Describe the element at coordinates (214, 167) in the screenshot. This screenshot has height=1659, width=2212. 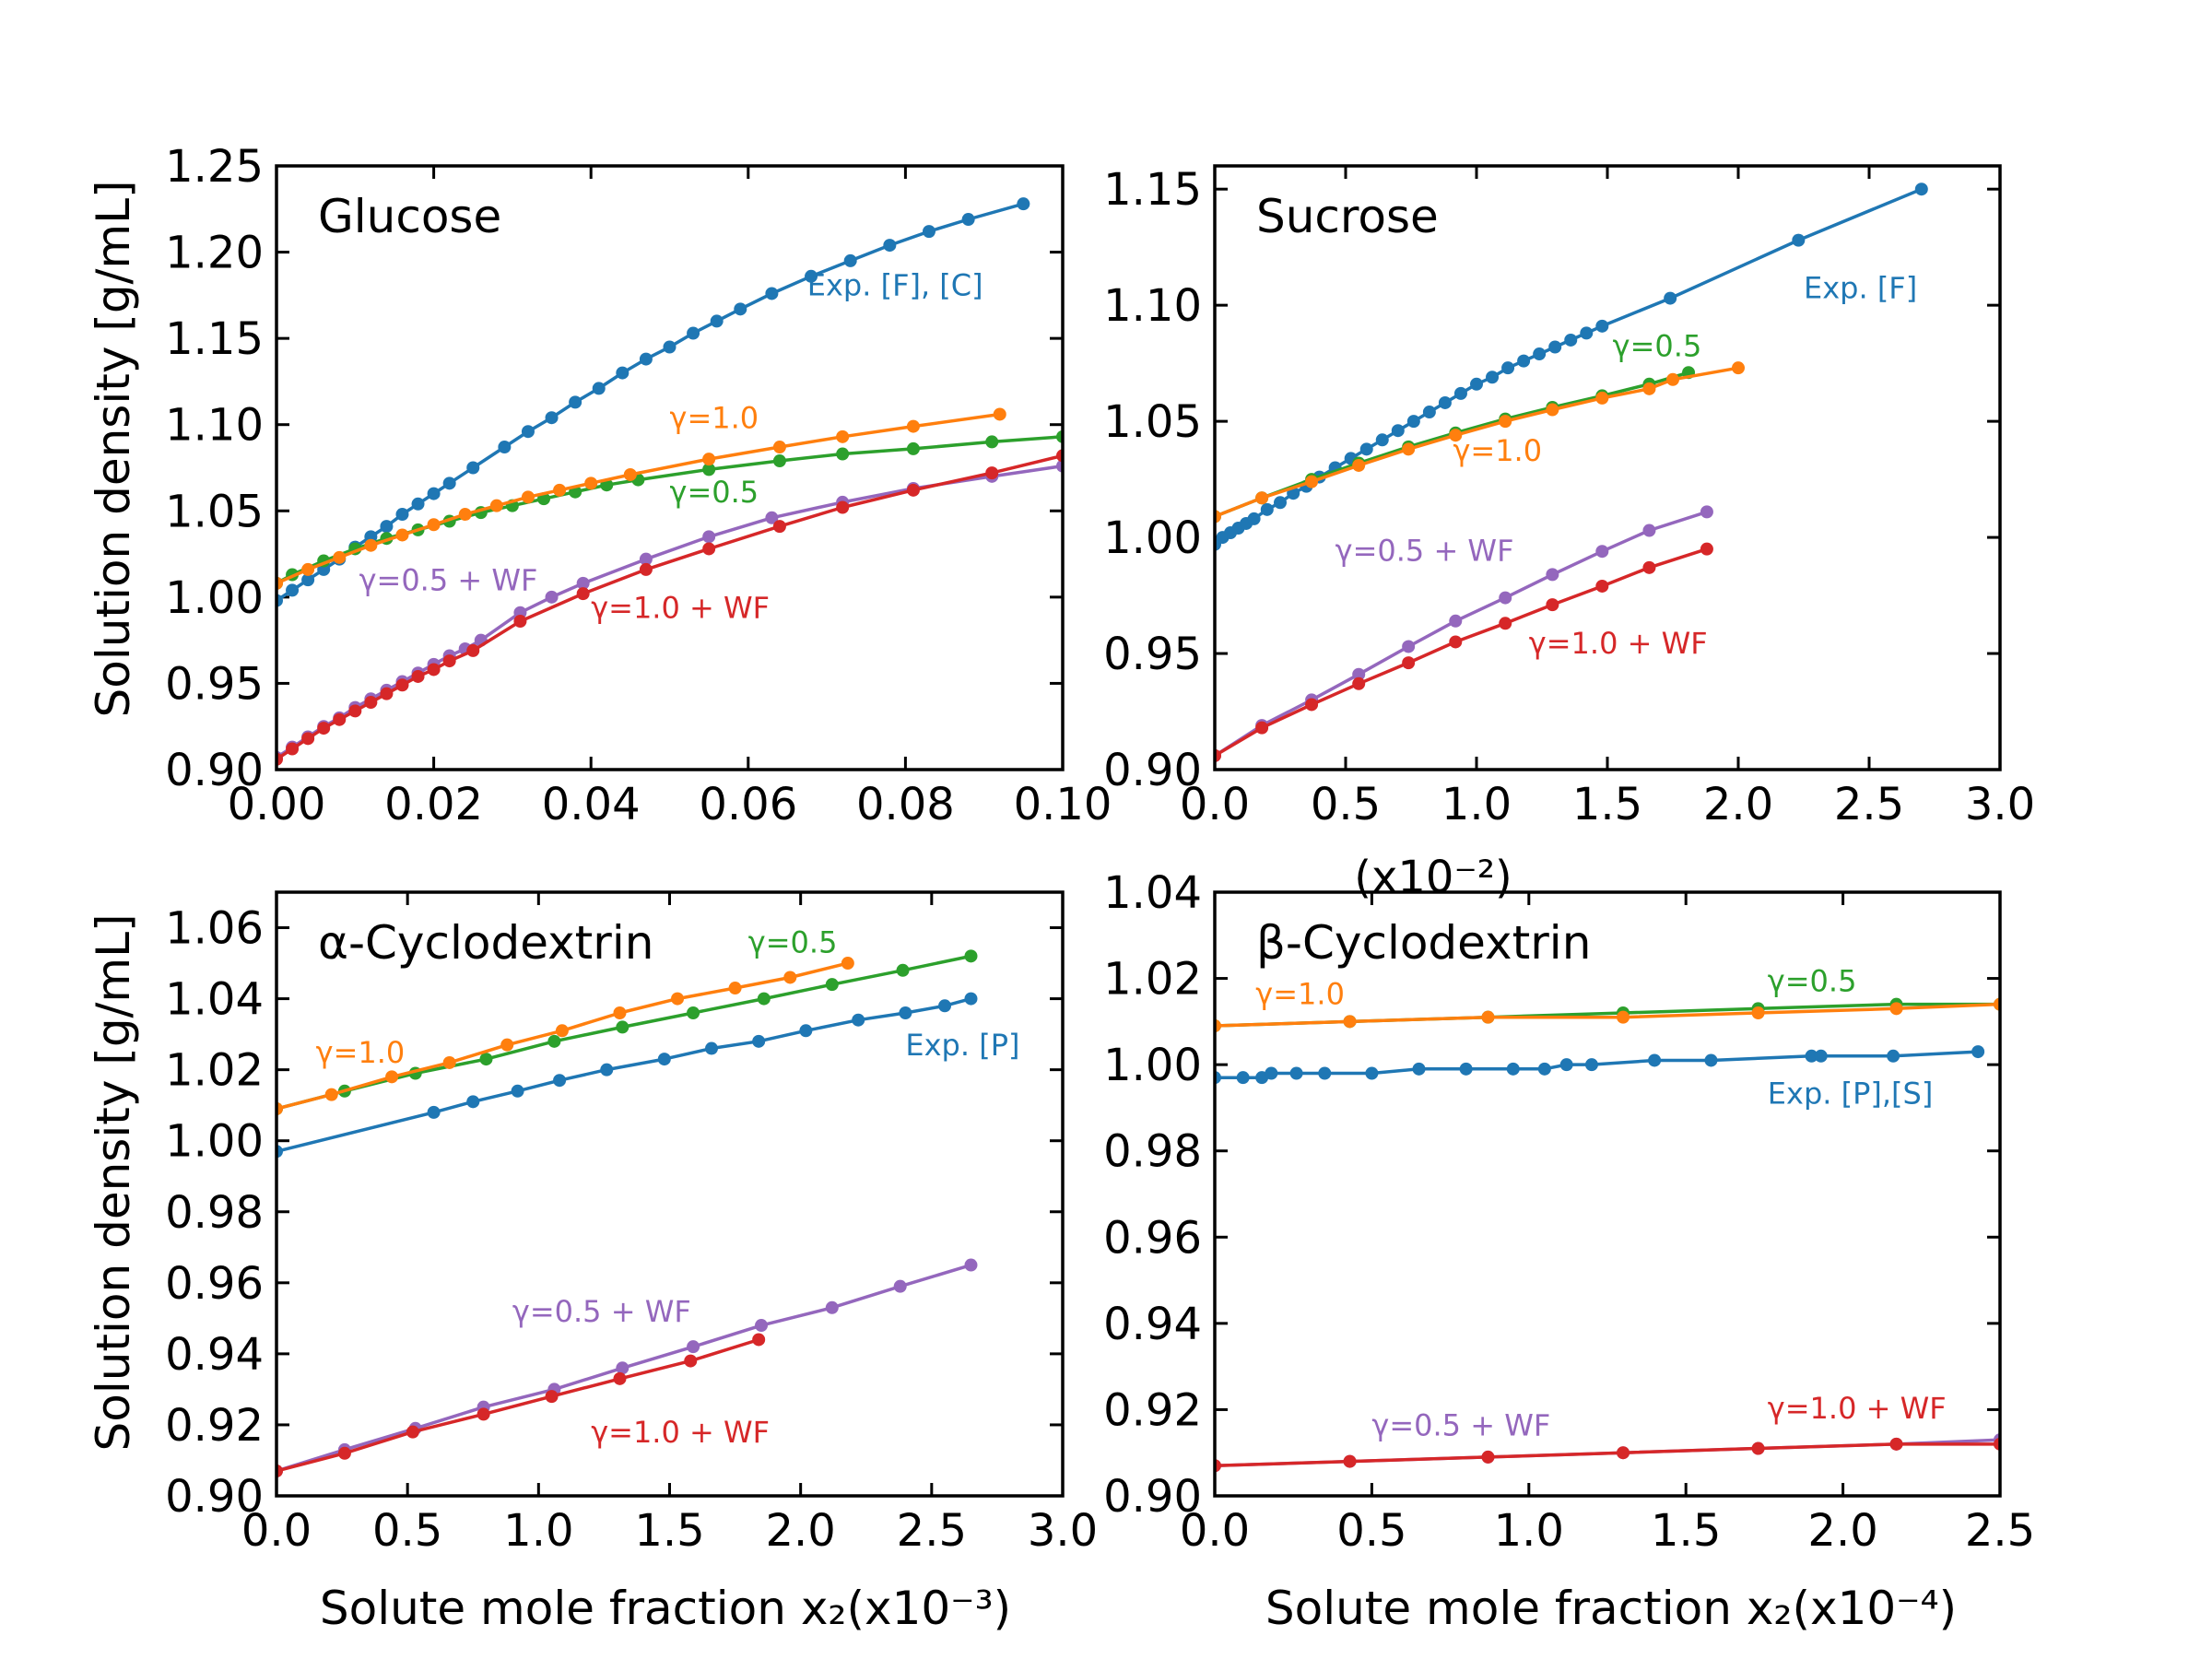
I see `glucose-y-tick-label: 1.25` at that location.